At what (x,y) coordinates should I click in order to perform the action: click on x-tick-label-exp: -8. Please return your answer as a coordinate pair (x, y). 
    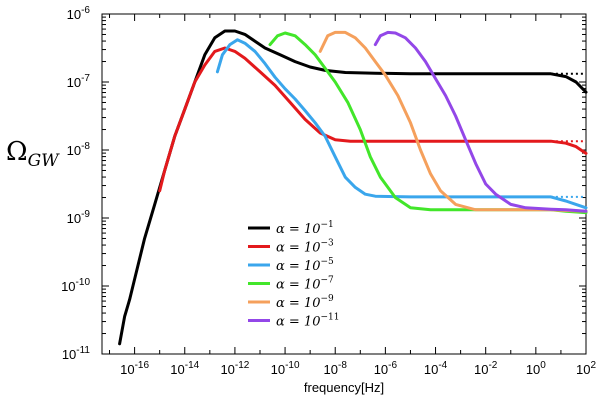
    Looking at the image, I should click on (342, 365).